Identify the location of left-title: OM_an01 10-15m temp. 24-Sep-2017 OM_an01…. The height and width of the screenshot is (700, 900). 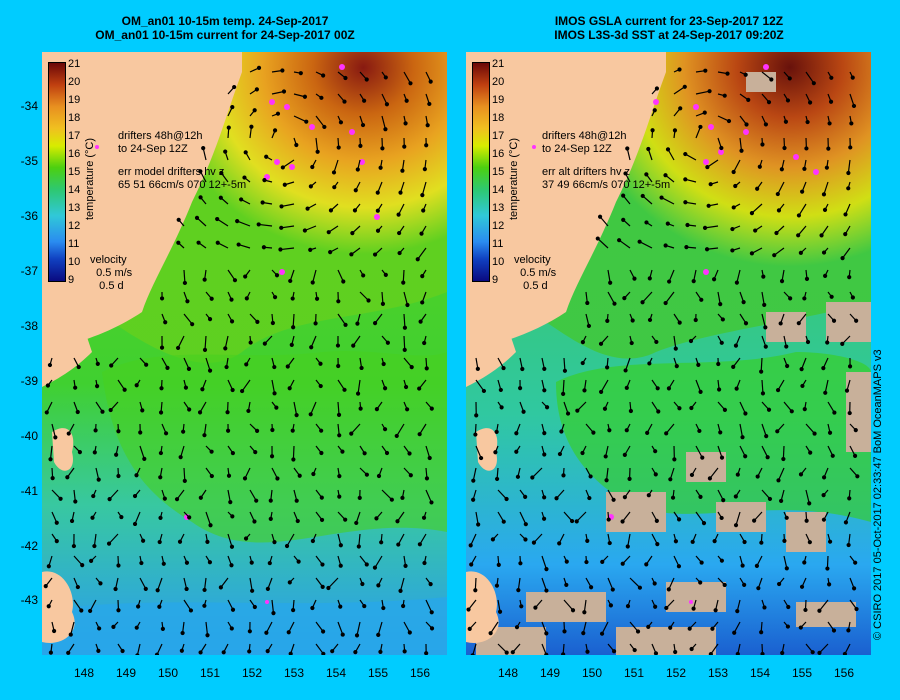
(225, 28).